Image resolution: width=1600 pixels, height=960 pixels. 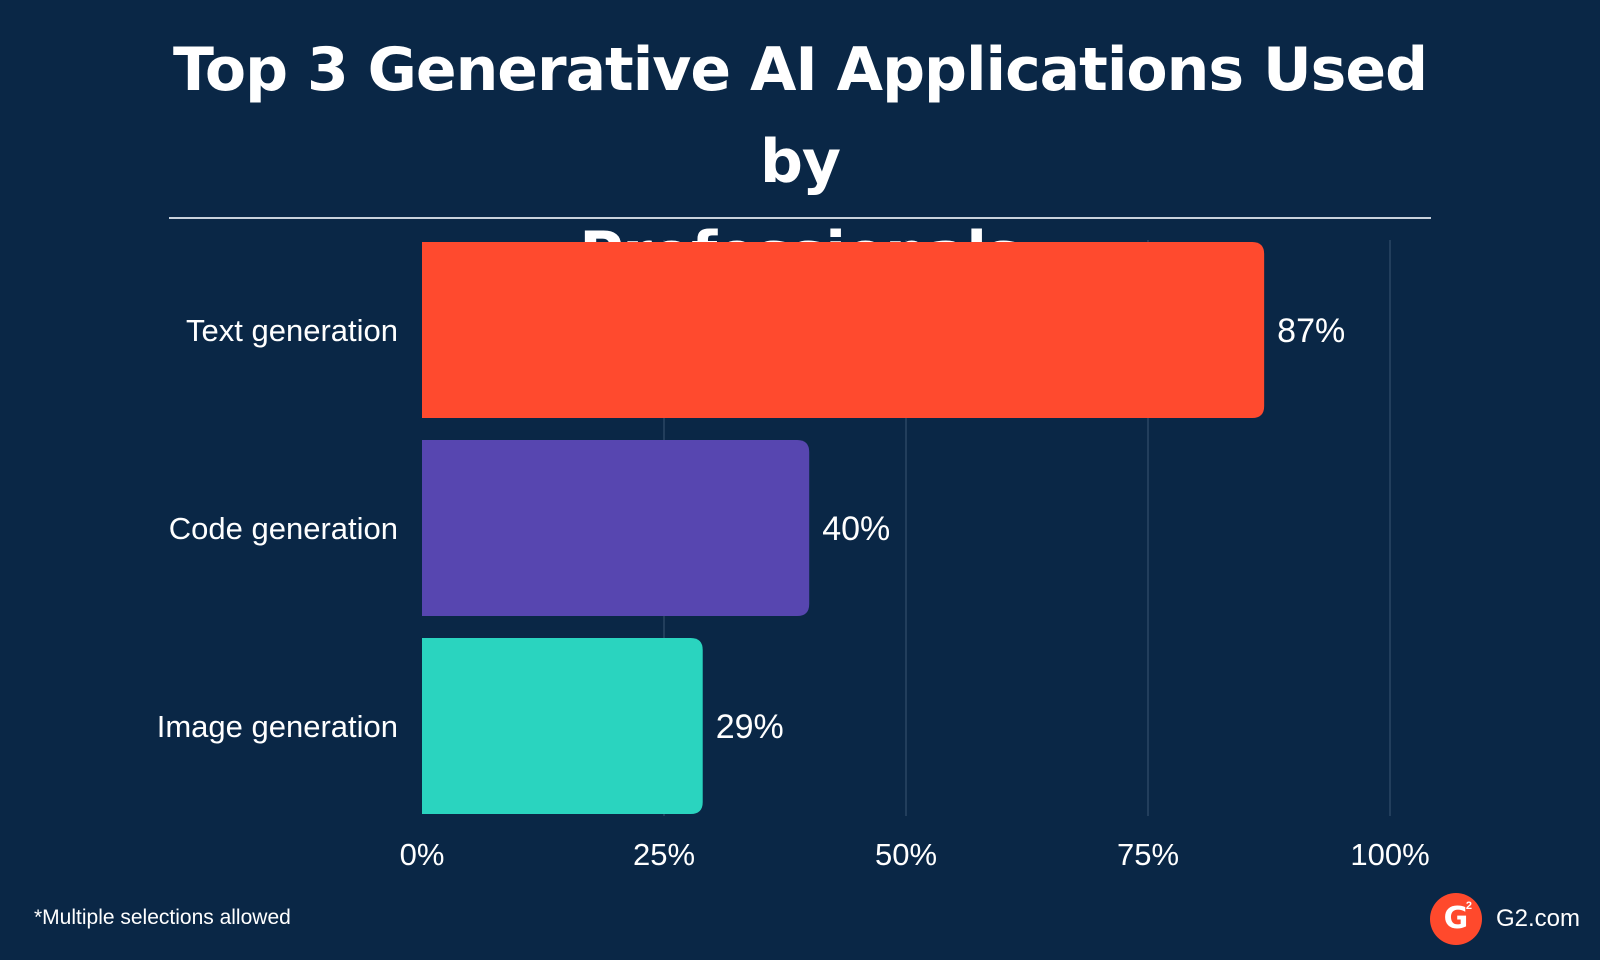 What do you see at coordinates (422, 854) in the screenshot?
I see `x-tick-label-0: 0%` at bounding box center [422, 854].